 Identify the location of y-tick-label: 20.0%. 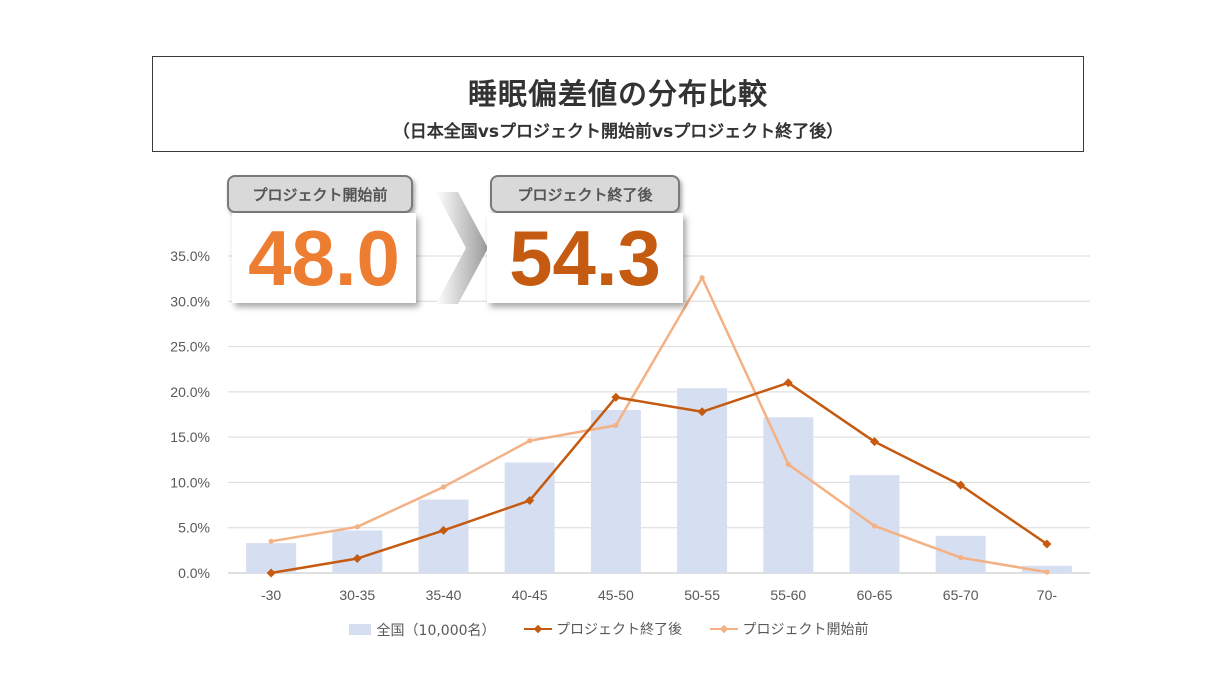
(190, 392).